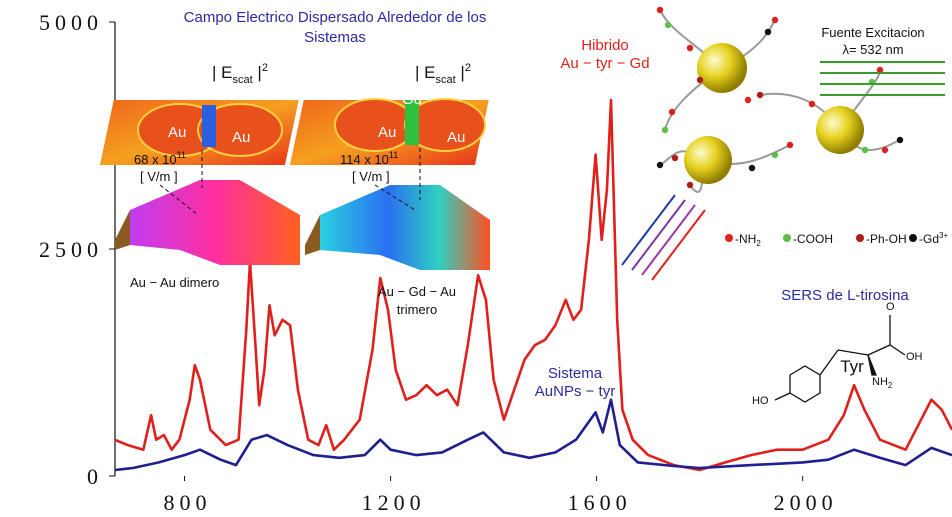  I want to click on nanoparticle-diagram, so click(780, 101).